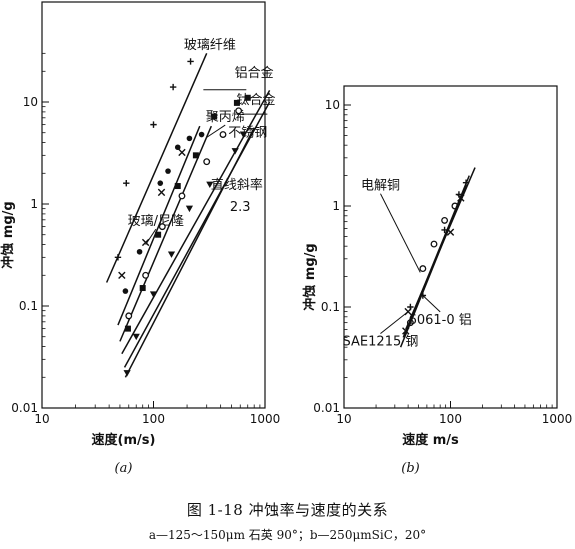 The height and width of the screenshot is (549, 575). I want to click on series-label: SAE1215 钢, so click(381, 342).